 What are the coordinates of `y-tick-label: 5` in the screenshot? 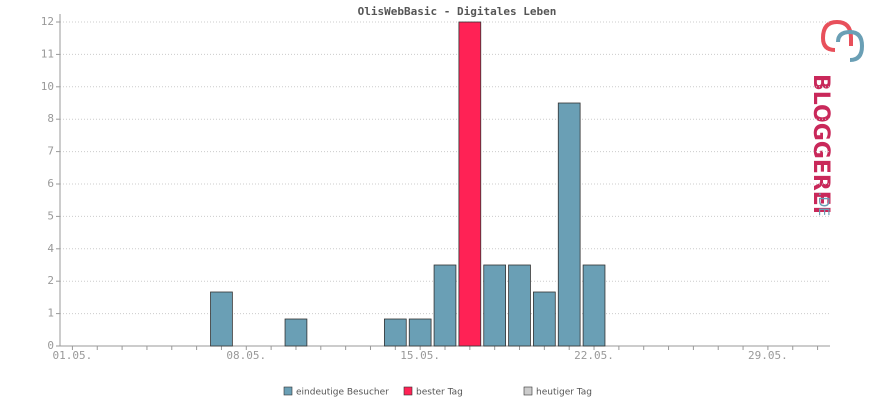 It's located at (50, 215).